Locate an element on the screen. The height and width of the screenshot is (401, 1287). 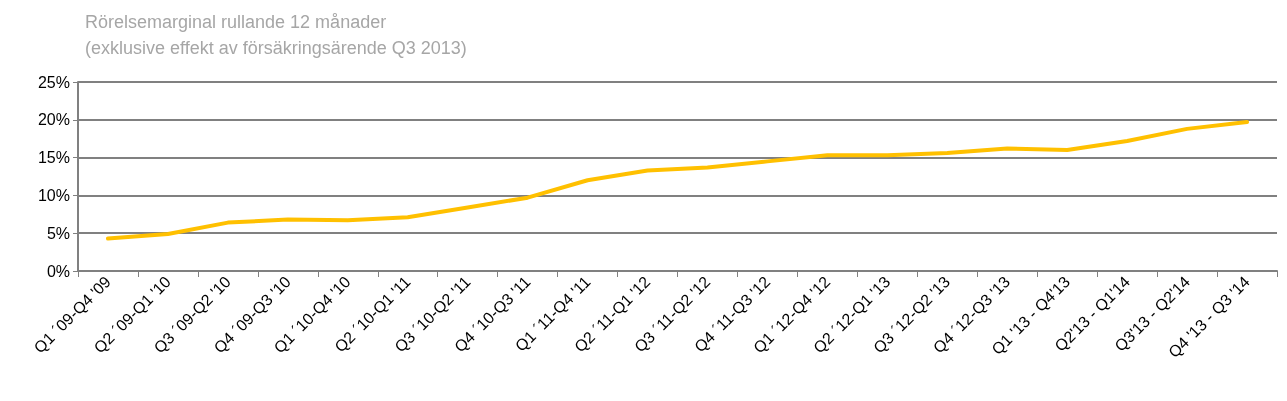
y-tick-label: 5% is located at coordinates (58, 233).